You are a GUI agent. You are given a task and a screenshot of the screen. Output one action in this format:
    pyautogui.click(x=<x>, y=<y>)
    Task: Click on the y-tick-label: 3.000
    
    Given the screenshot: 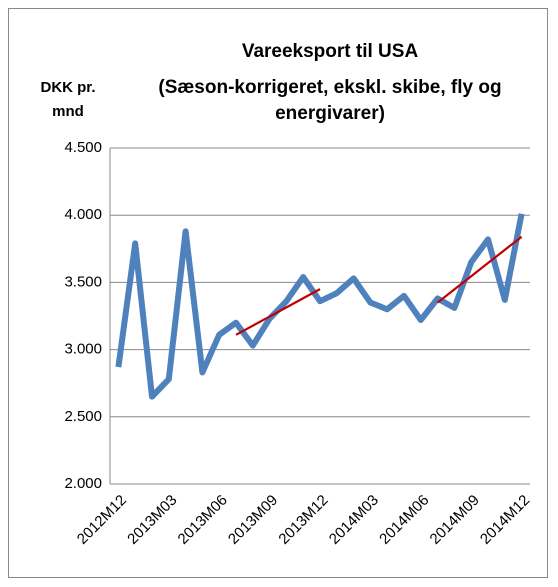 What is the action you would take?
    pyautogui.click(x=83, y=349)
    